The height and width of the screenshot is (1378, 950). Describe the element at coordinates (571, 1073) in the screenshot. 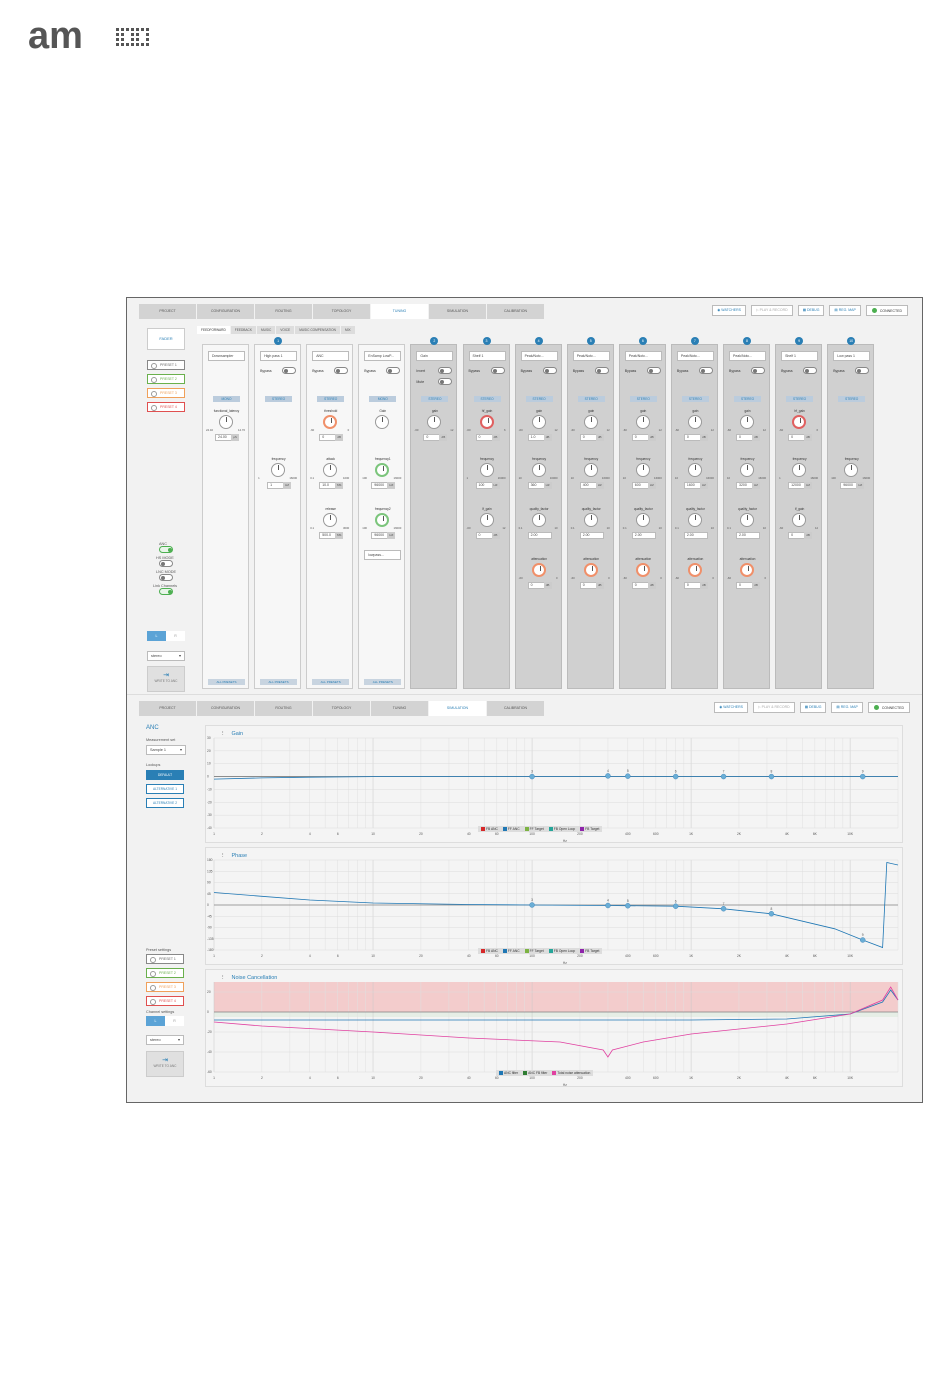

I see `legend-item: Total noise attenuation` at that location.